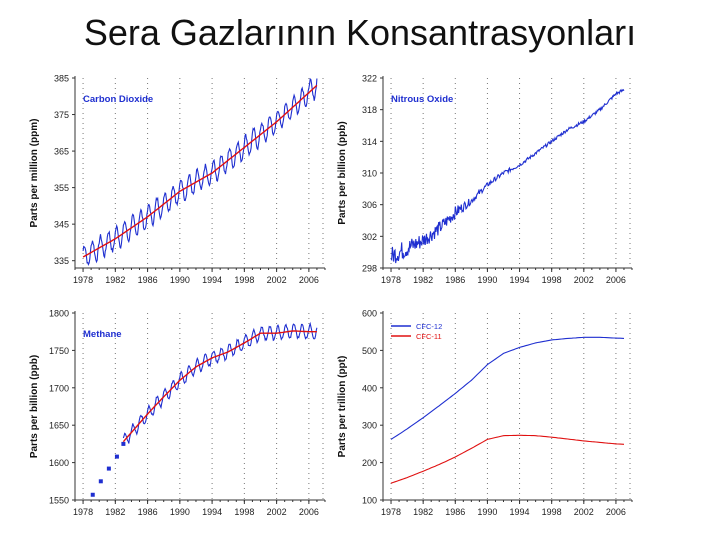 The height and width of the screenshot is (540, 720). I want to click on y-tick-label: 1750, so click(59, 351).